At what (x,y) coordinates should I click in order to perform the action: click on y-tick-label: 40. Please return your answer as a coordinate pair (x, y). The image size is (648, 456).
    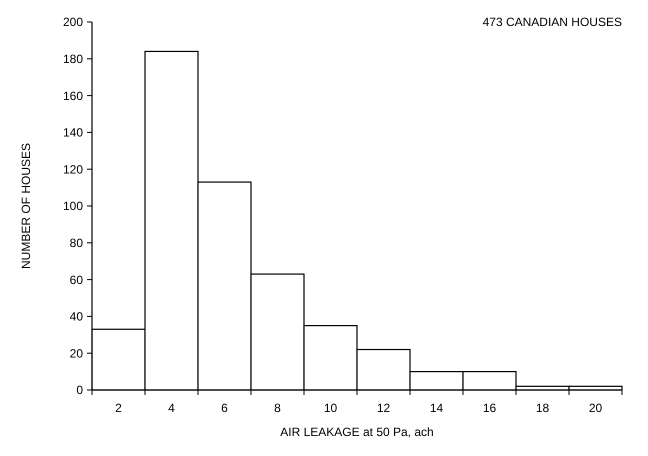
    Looking at the image, I should click on (77, 317).